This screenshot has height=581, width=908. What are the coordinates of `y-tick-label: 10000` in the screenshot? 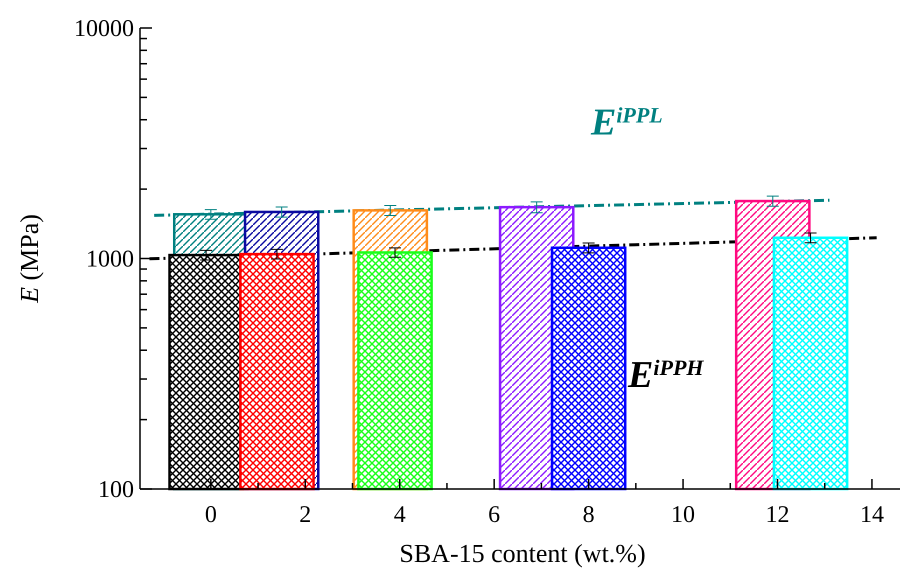 It's located at (104, 29).